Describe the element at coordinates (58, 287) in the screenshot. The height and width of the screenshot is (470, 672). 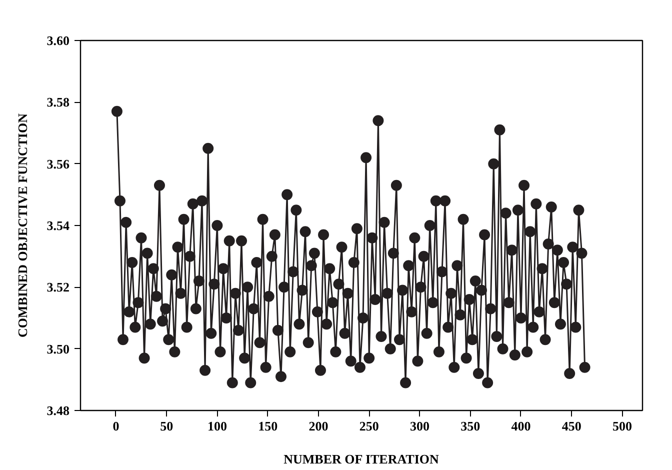
I see `y-tick-label: 3.52` at that location.